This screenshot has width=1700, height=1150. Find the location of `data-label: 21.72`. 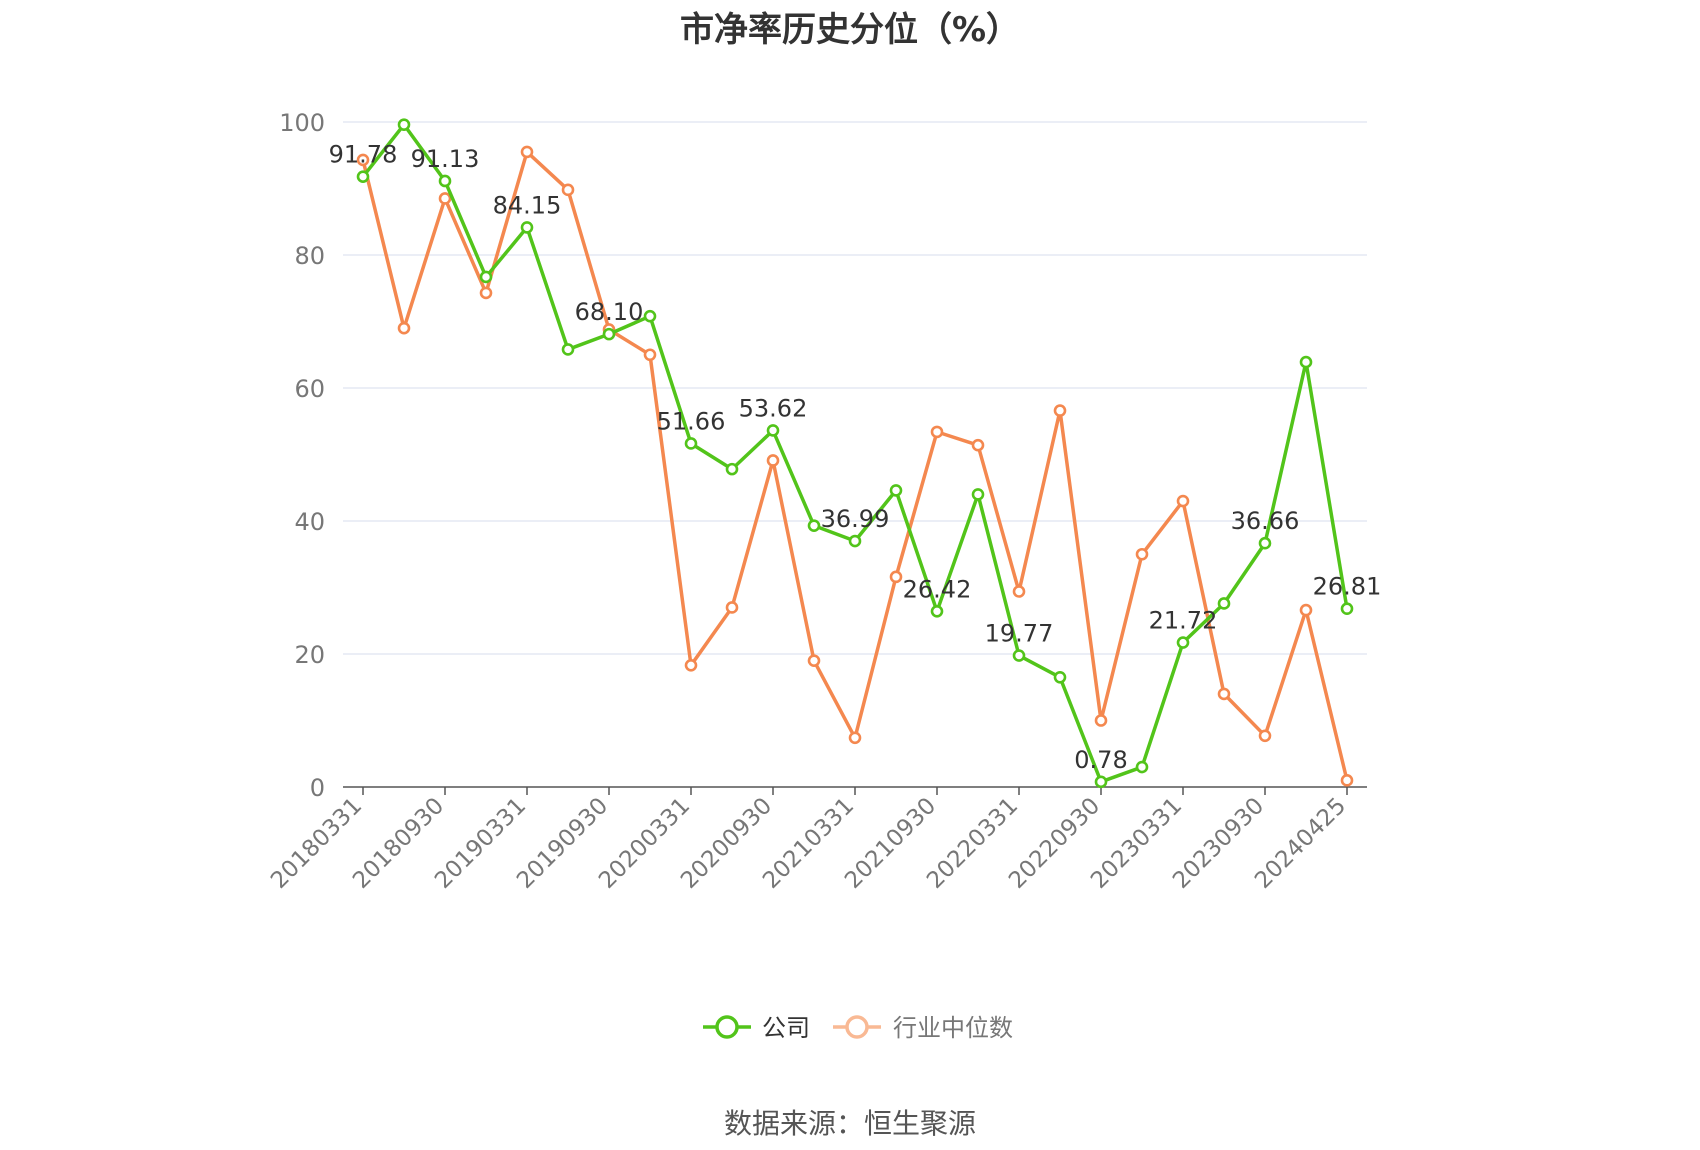

data-label: 21.72 is located at coordinates (1183, 621).